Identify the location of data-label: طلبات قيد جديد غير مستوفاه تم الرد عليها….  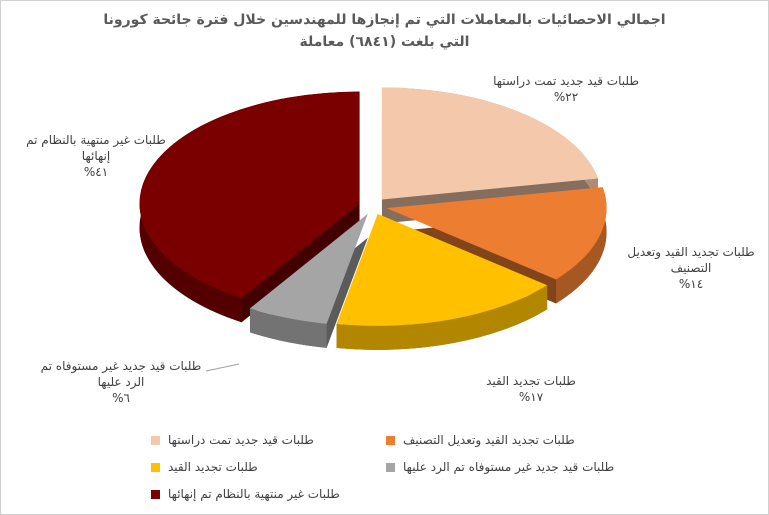
(121, 382).